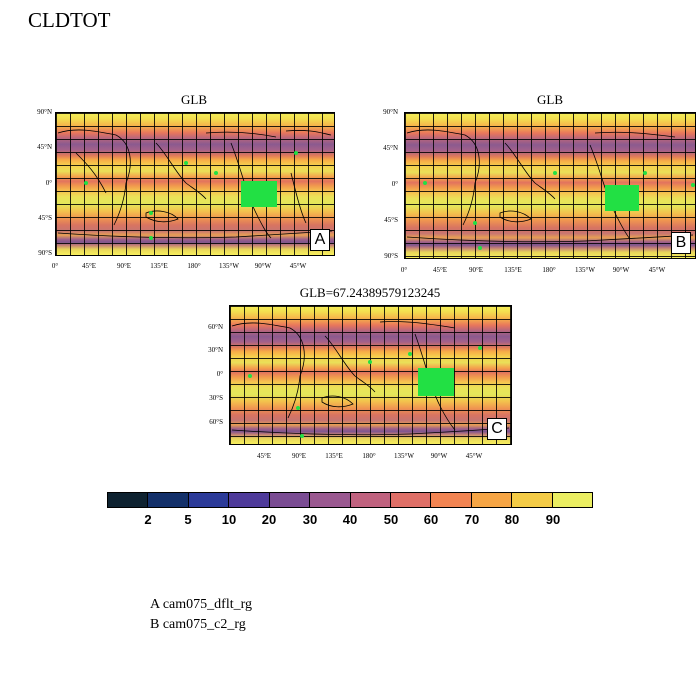 This screenshot has height=700, width=700. What do you see at coordinates (215, 350) in the screenshot?
I see `lat-label: 30°N` at bounding box center [215, 350].